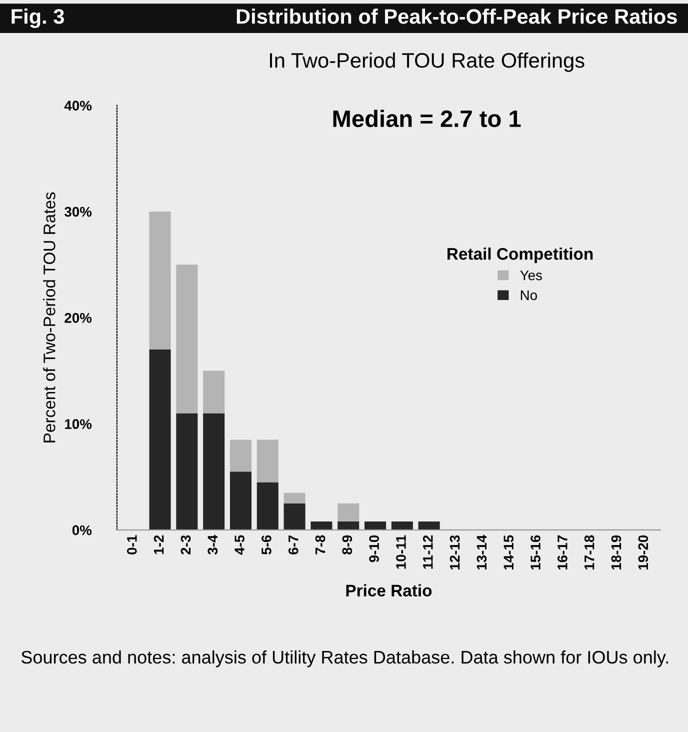 This screenshot has height=732, width=688. Describe the element at coordinates (293, 544) in the screenshot. I see `x-tick-label: 6-7` at that location.